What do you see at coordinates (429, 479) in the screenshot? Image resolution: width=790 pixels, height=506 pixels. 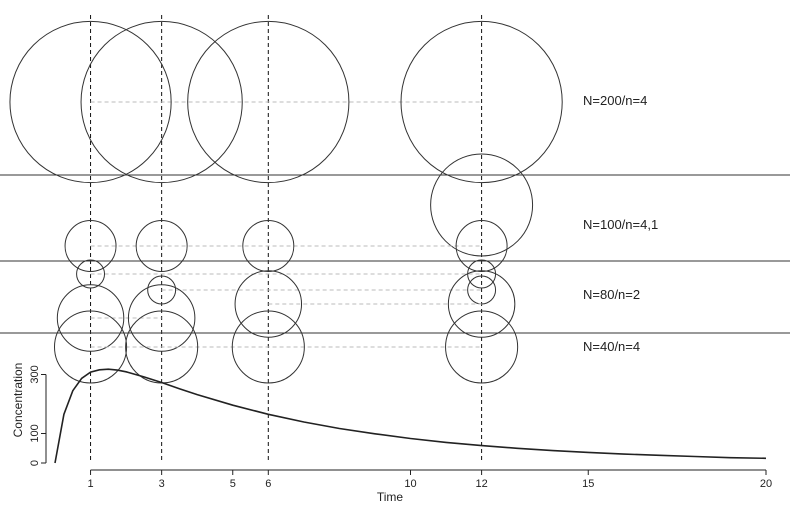 I see `x-axis: 1 3 5 6 10 12 15 20` at bounding box center [429, 479].